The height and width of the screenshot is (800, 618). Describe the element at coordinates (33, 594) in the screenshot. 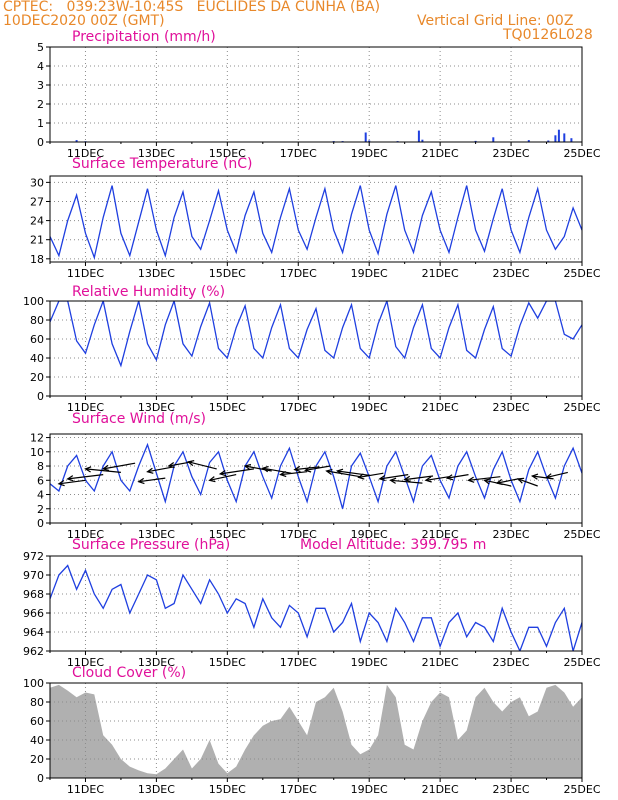

I see `y-tick-label: 968` at that location.